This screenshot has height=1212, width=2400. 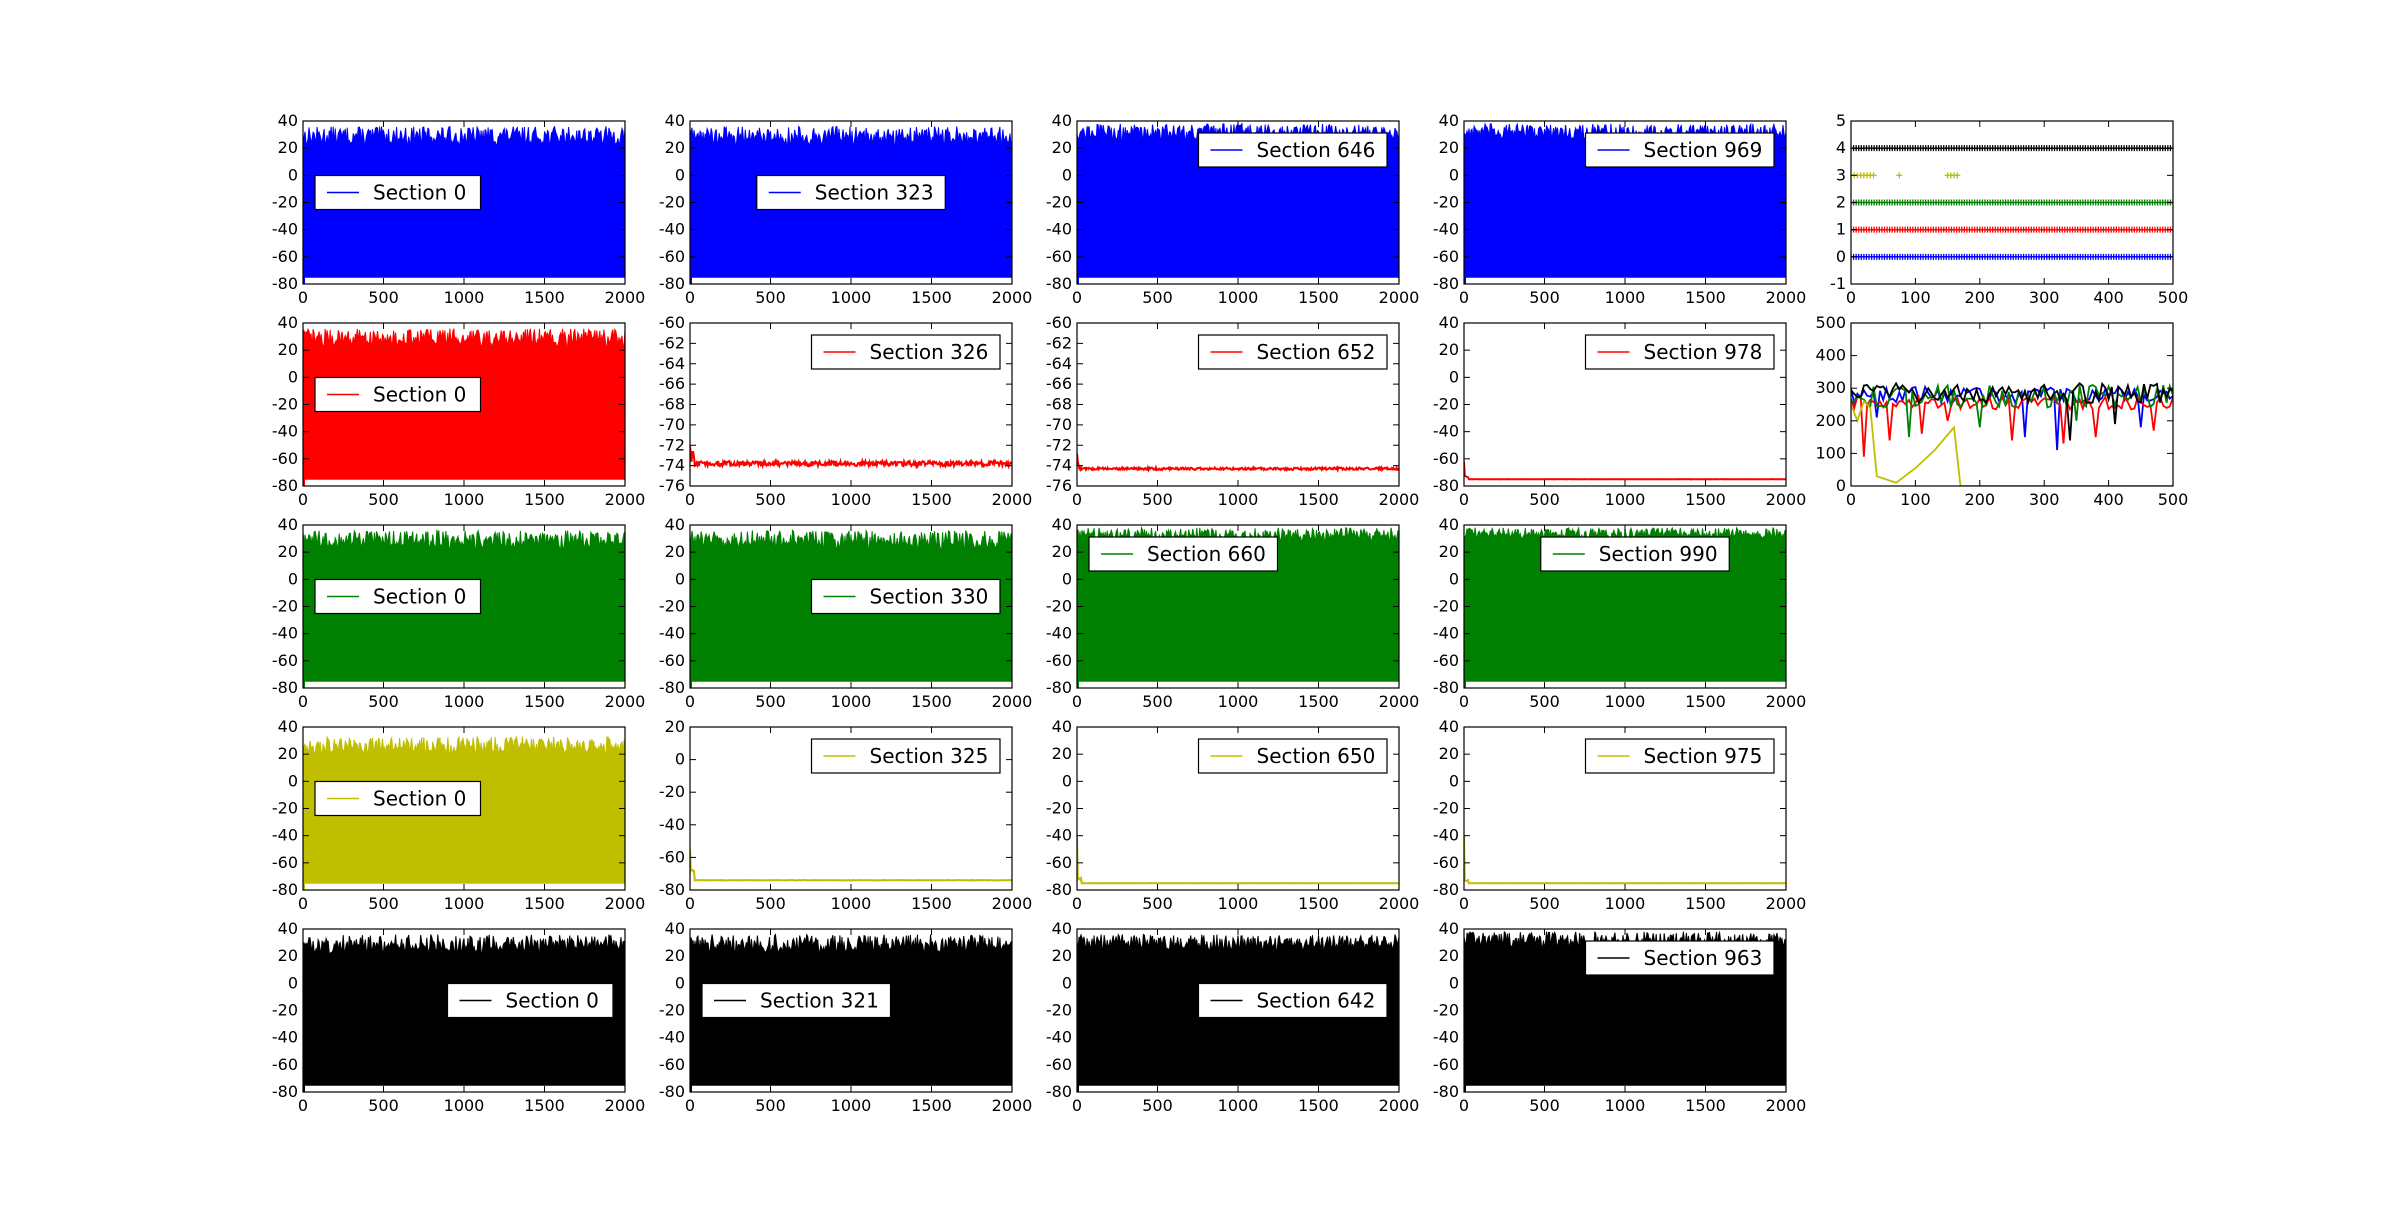 I want to click on y-tick-label: -72, so click(x=1059, y=444).